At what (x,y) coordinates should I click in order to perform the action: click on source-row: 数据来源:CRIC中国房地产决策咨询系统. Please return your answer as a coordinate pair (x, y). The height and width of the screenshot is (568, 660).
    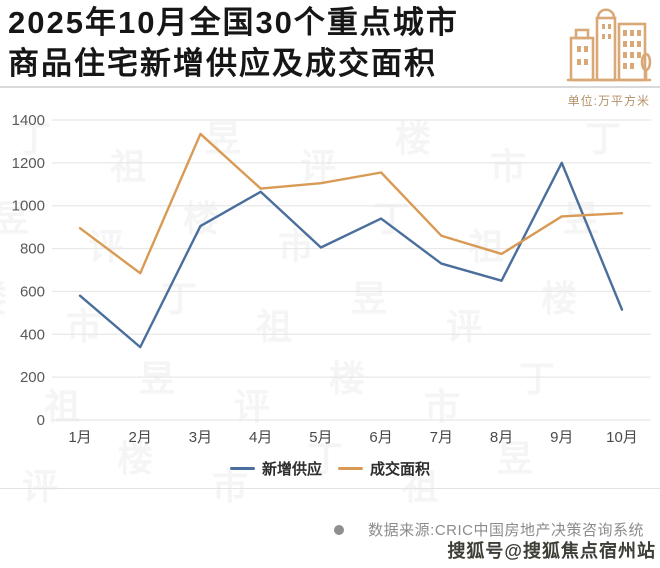
    Looking at the image, I should click on (489, 529).